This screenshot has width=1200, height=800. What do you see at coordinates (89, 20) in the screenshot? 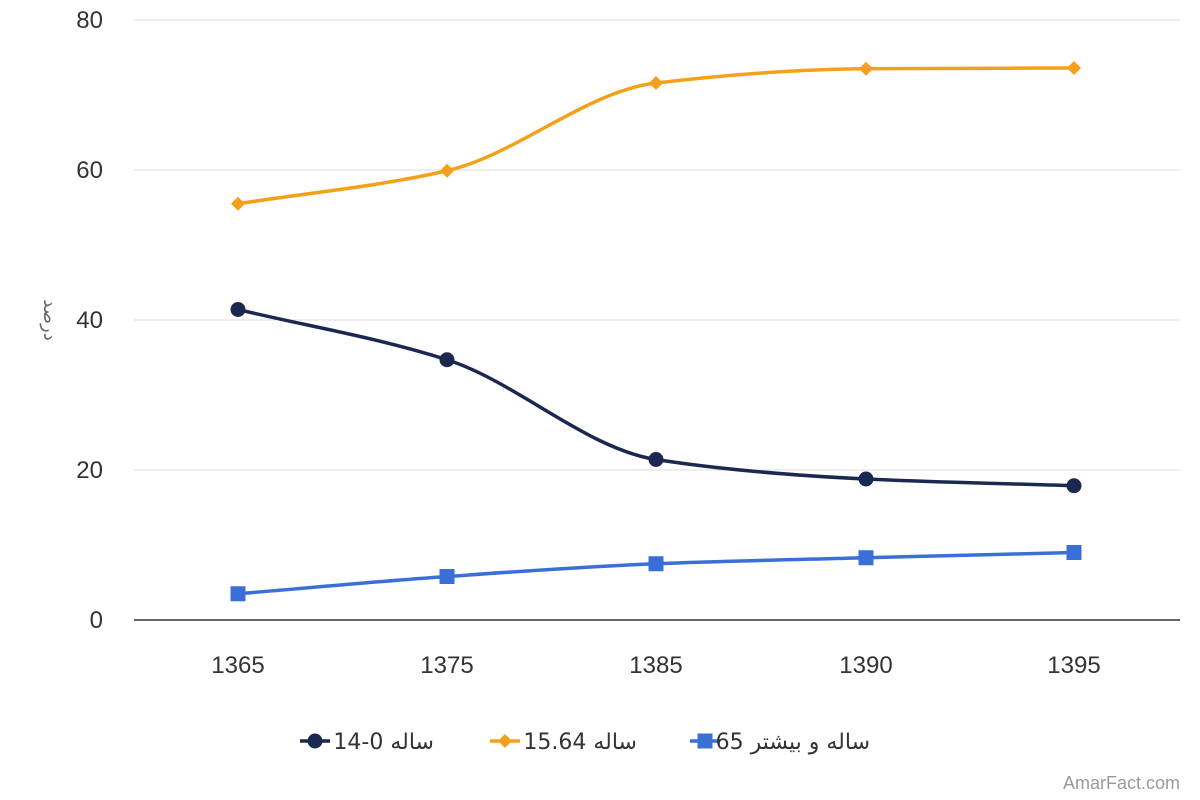
I see `y-tick-label: 80` at bounding box center [89, 20].